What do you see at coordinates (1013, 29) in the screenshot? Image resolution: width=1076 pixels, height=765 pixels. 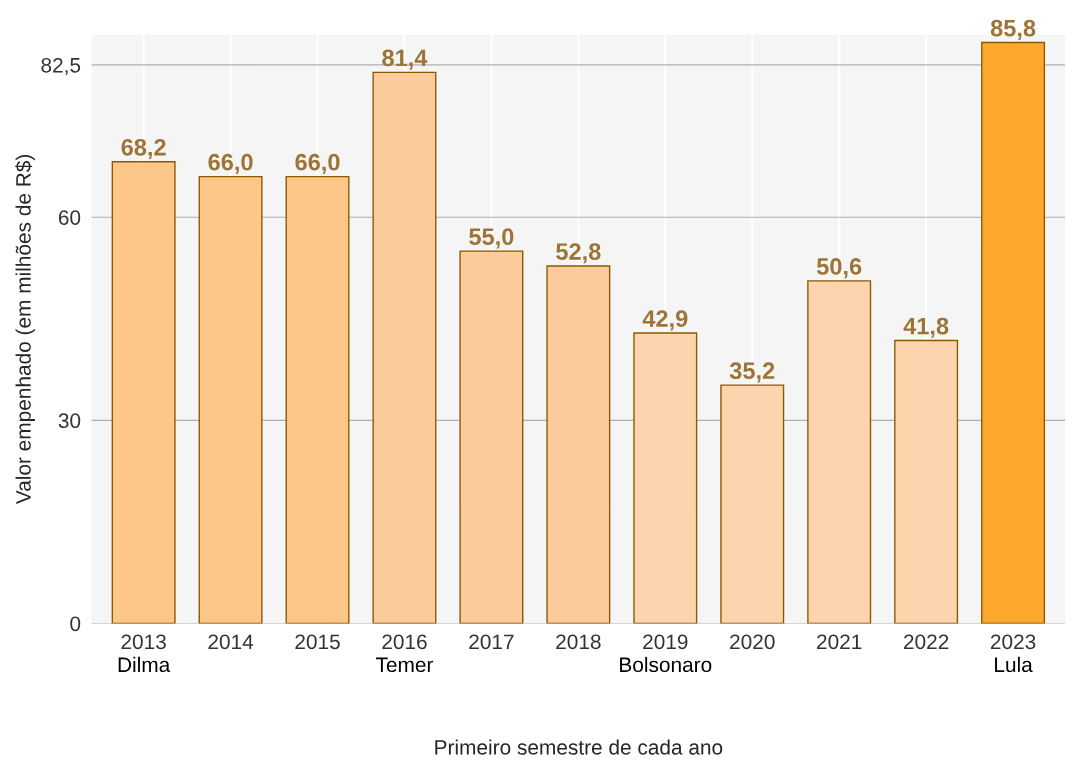 I see `data-label: 85,8` at bounding box center [1013, 29].